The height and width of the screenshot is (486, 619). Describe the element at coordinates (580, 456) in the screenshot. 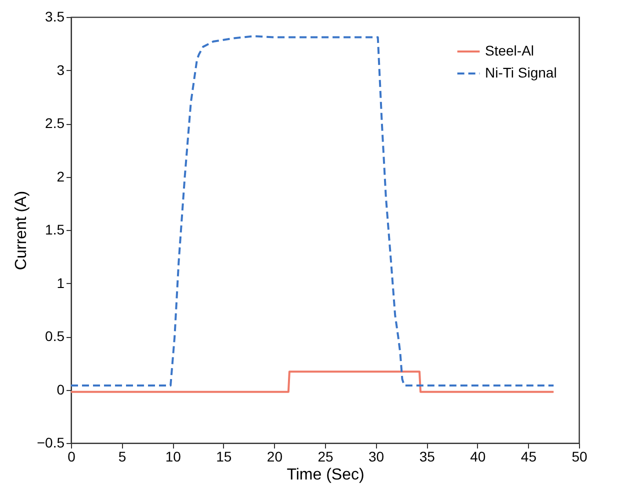

I see `x-tick-label: 50` at that location.